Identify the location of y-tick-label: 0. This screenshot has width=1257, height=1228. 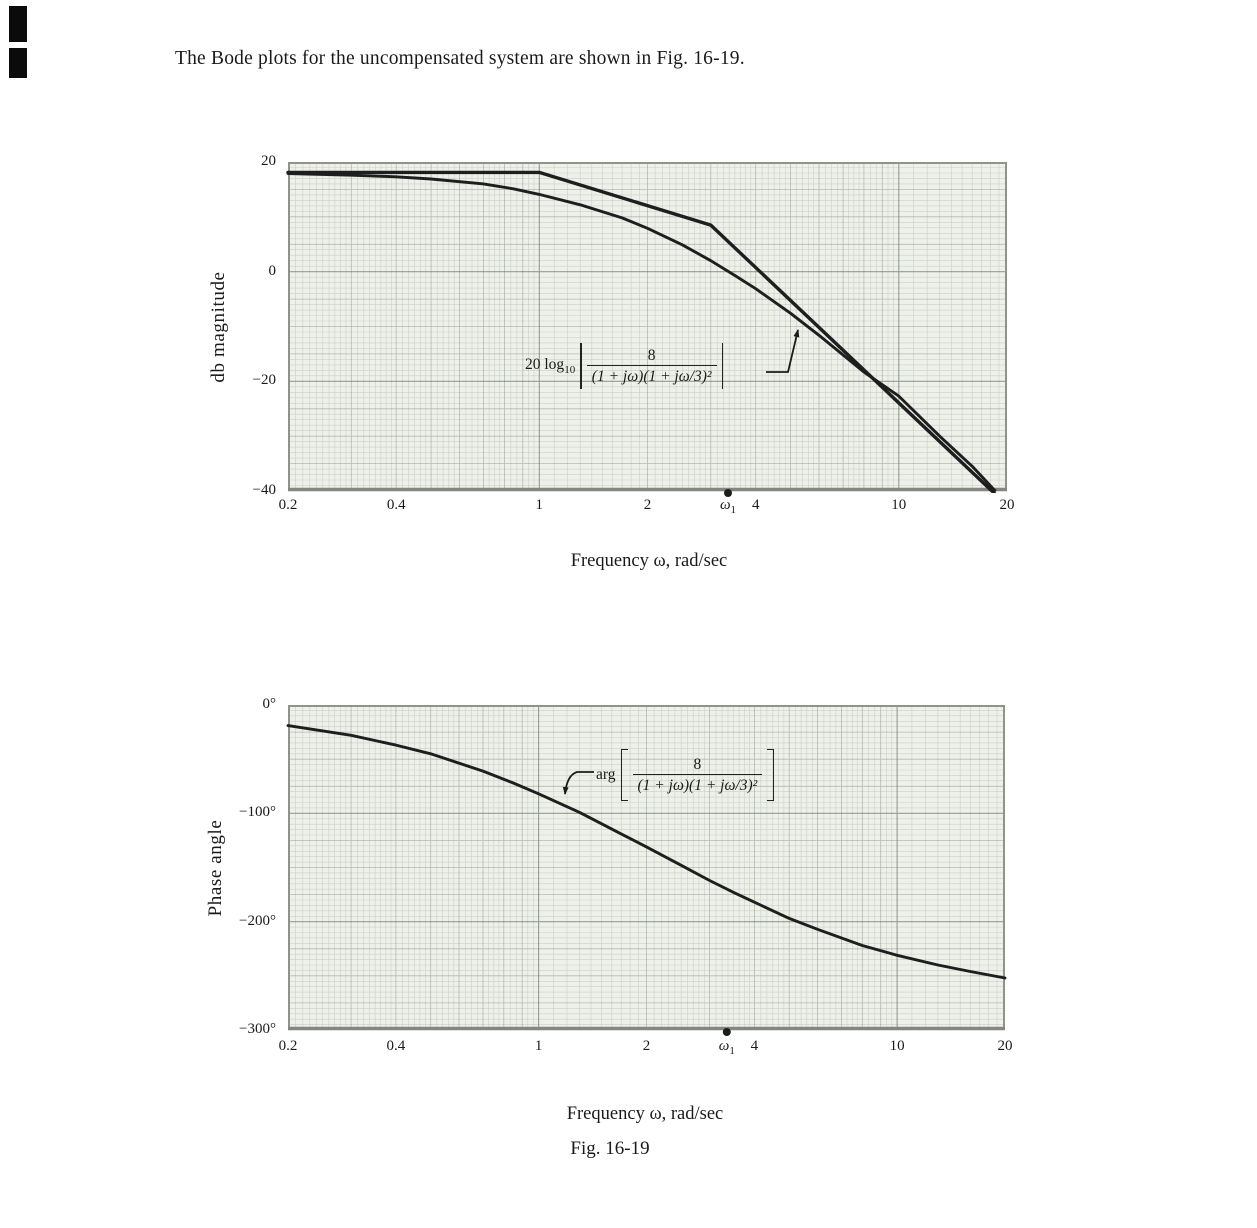
(272, 270).